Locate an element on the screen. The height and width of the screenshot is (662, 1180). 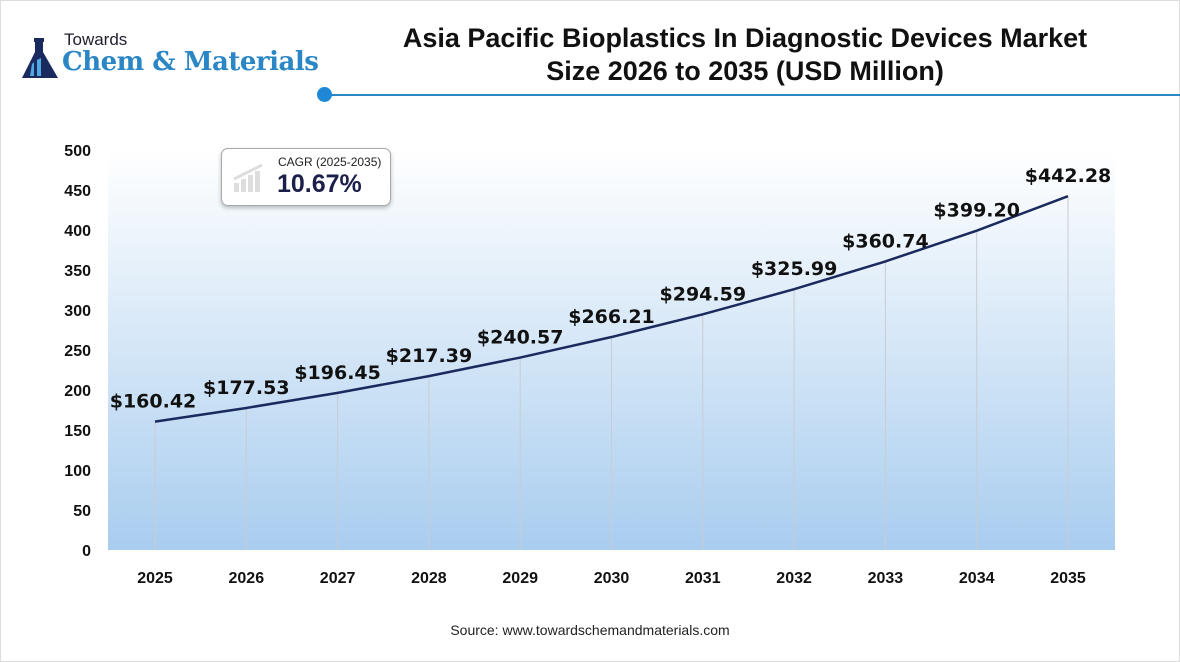
x-tick-label: 2031 is located at coordinates (703, 578).